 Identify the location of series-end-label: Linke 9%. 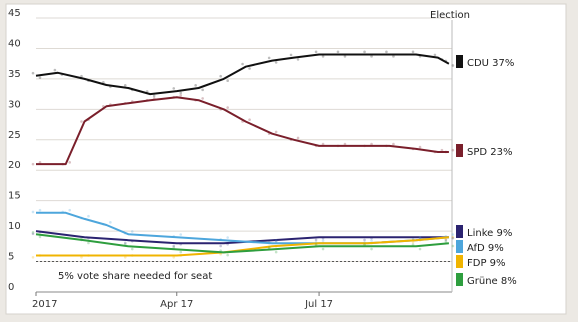
(489, 233).